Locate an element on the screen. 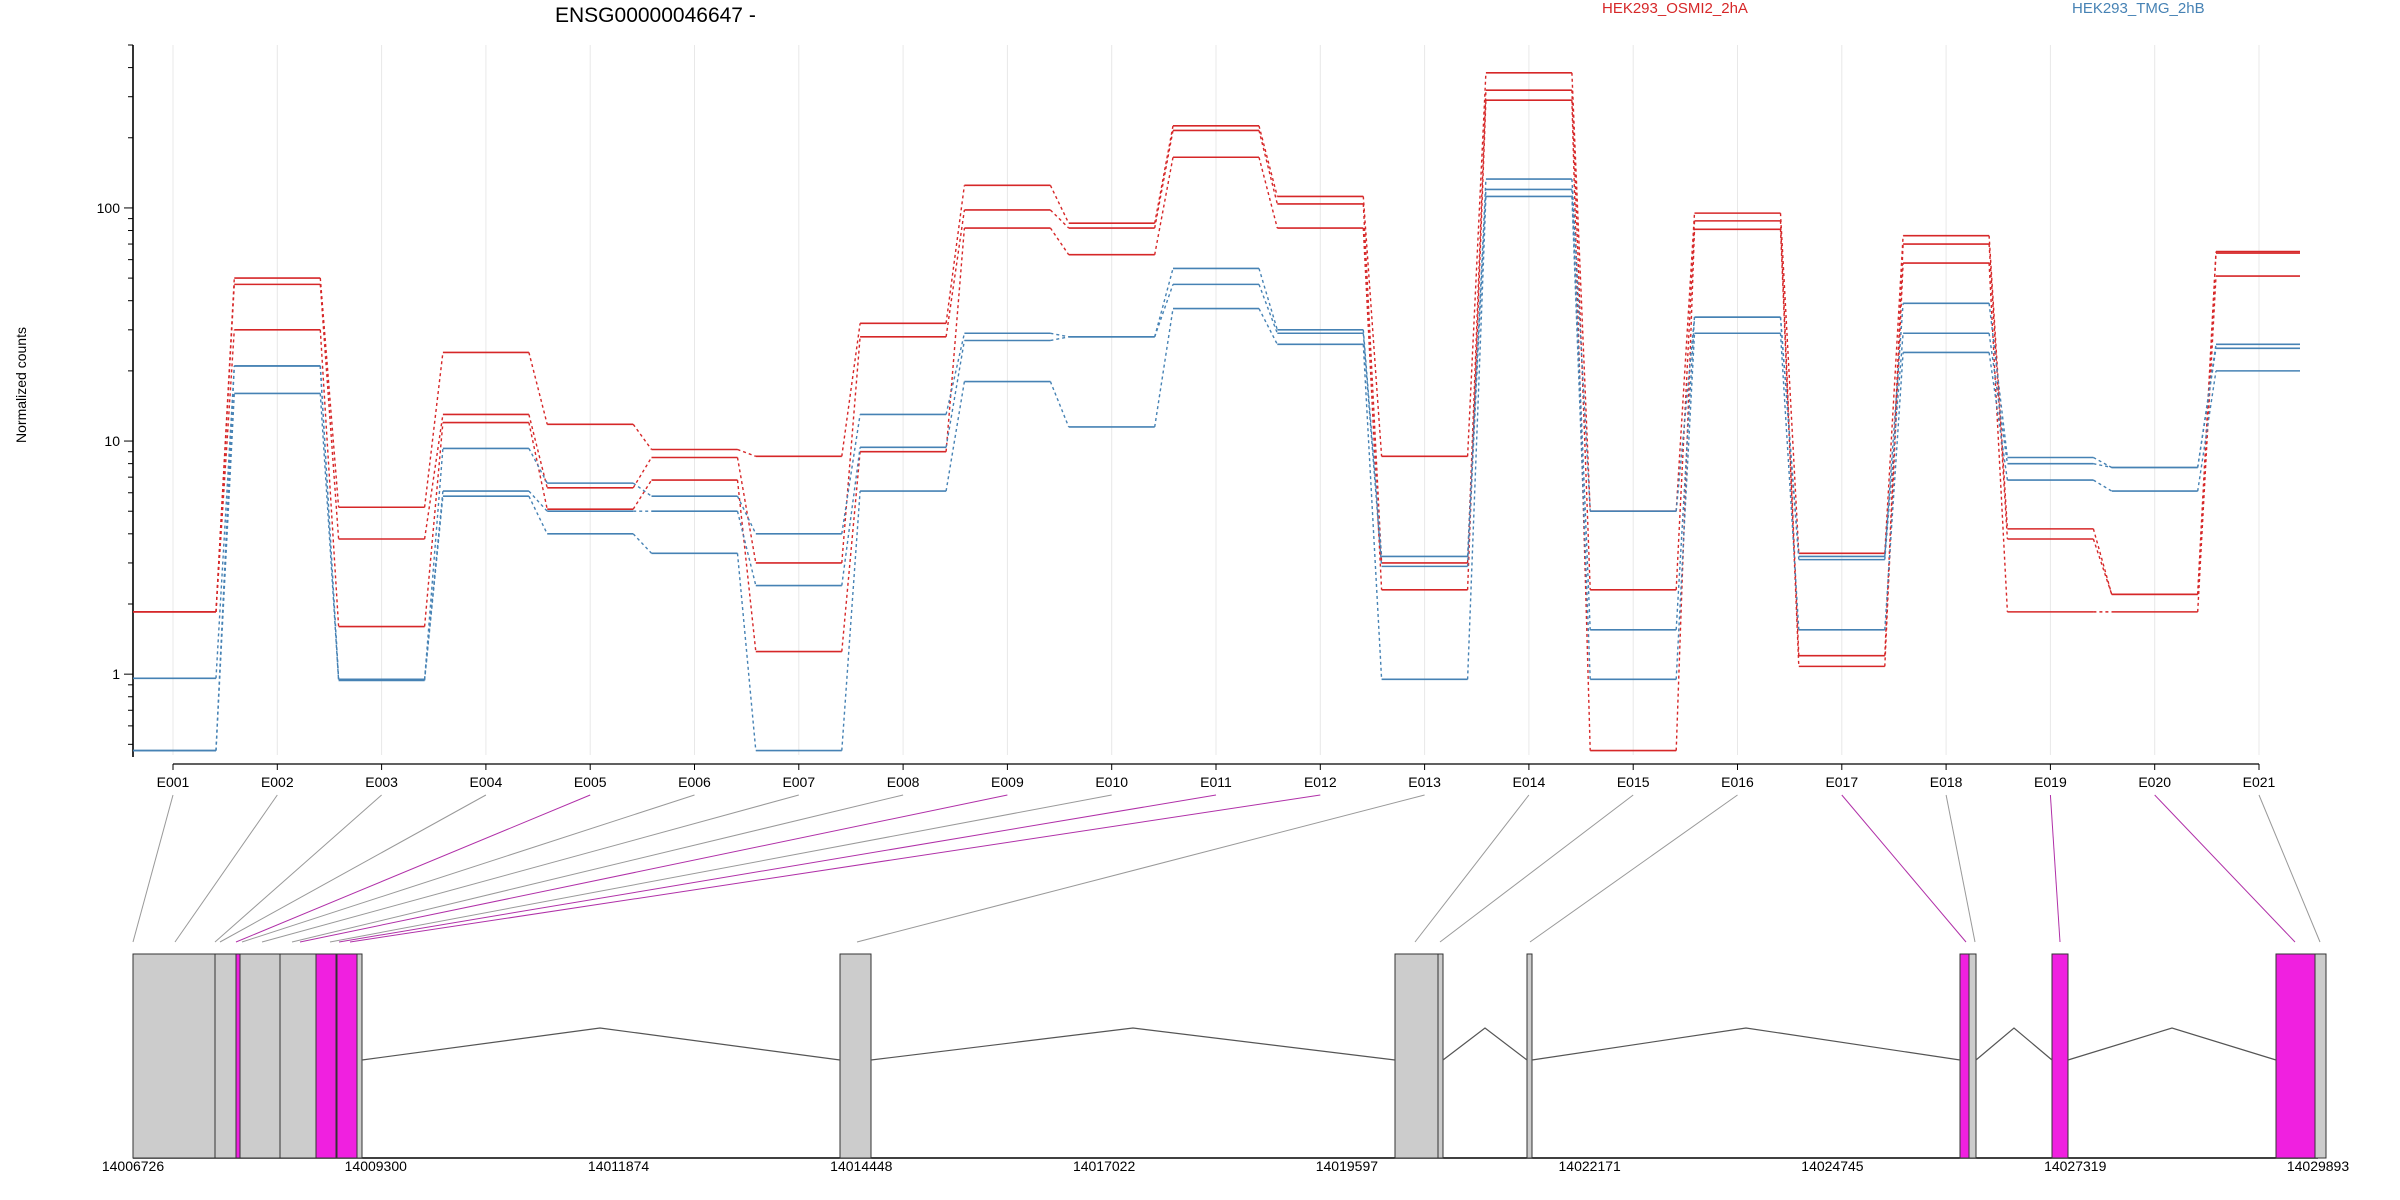 This screenshot has height=1200, width=2400. genomic-tick-label: 14014448 is located at coordinates (861, 1166).